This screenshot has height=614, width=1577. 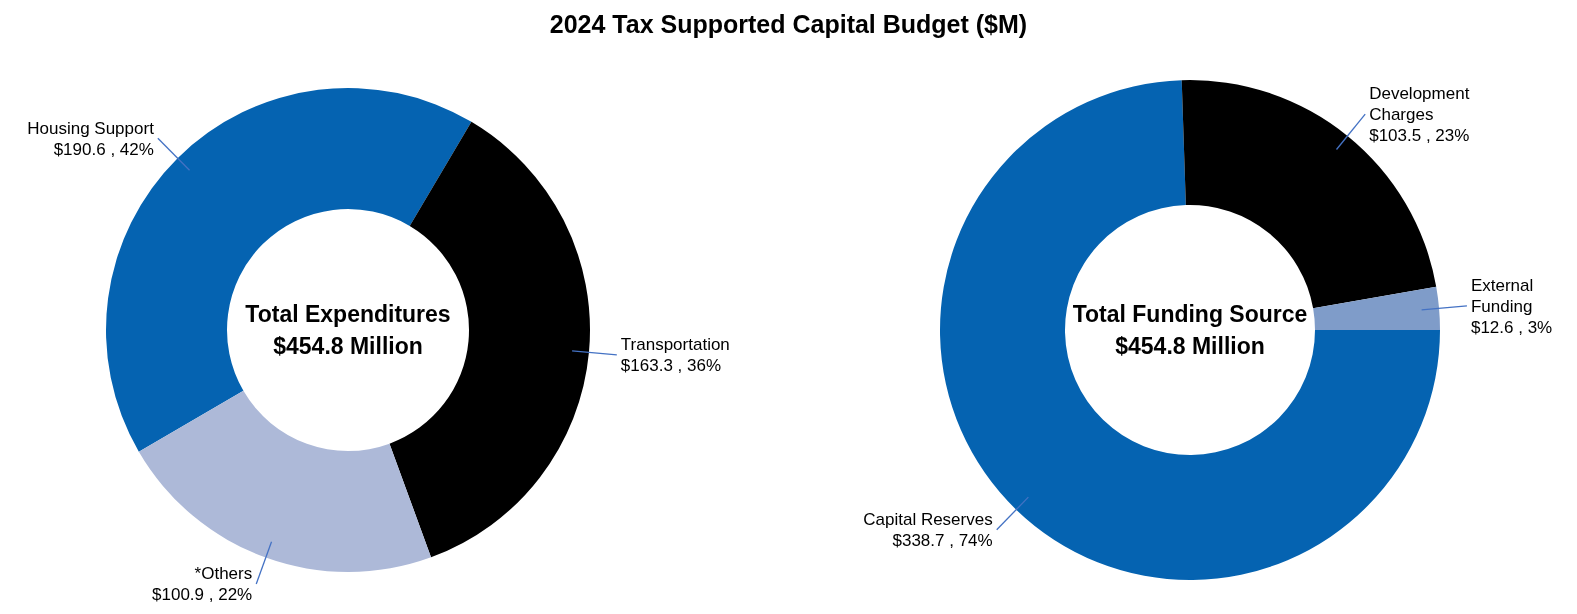 I want to click on donut-slice, so click(x=1376, y=308).